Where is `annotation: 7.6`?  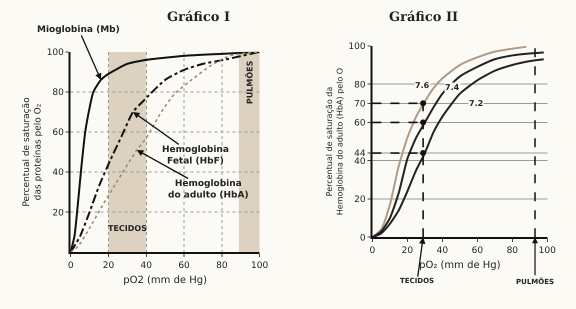
annotation: 7.6 is located at coordinates (422, 85).